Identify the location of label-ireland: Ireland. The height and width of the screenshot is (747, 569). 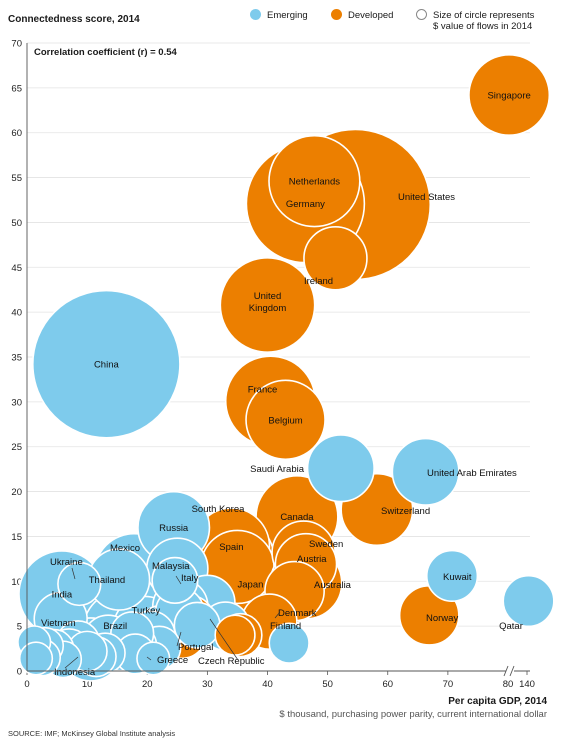
(318, 281).